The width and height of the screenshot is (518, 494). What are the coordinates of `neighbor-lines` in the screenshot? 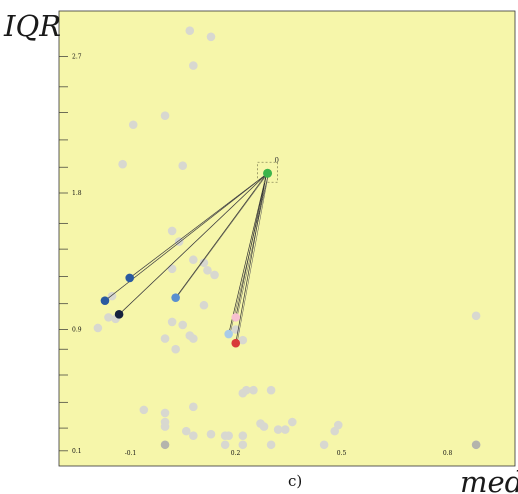 It's located at (187, 258).